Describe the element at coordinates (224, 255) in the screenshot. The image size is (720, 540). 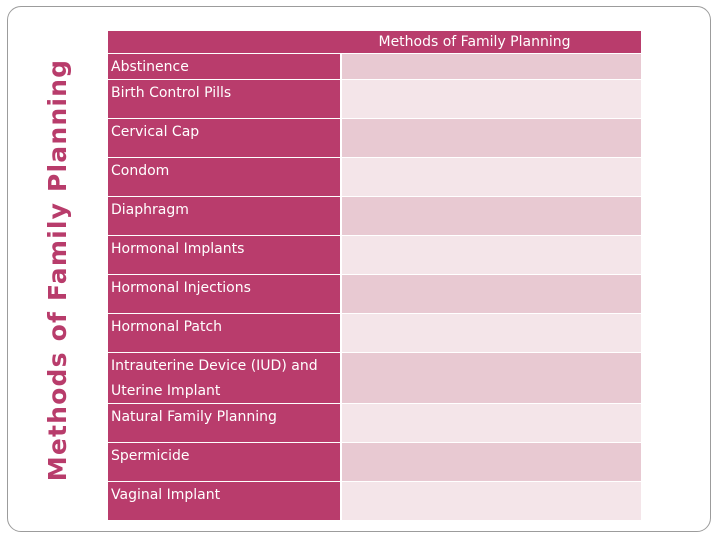
I see `row-label: Hormonal Implants` at that location.